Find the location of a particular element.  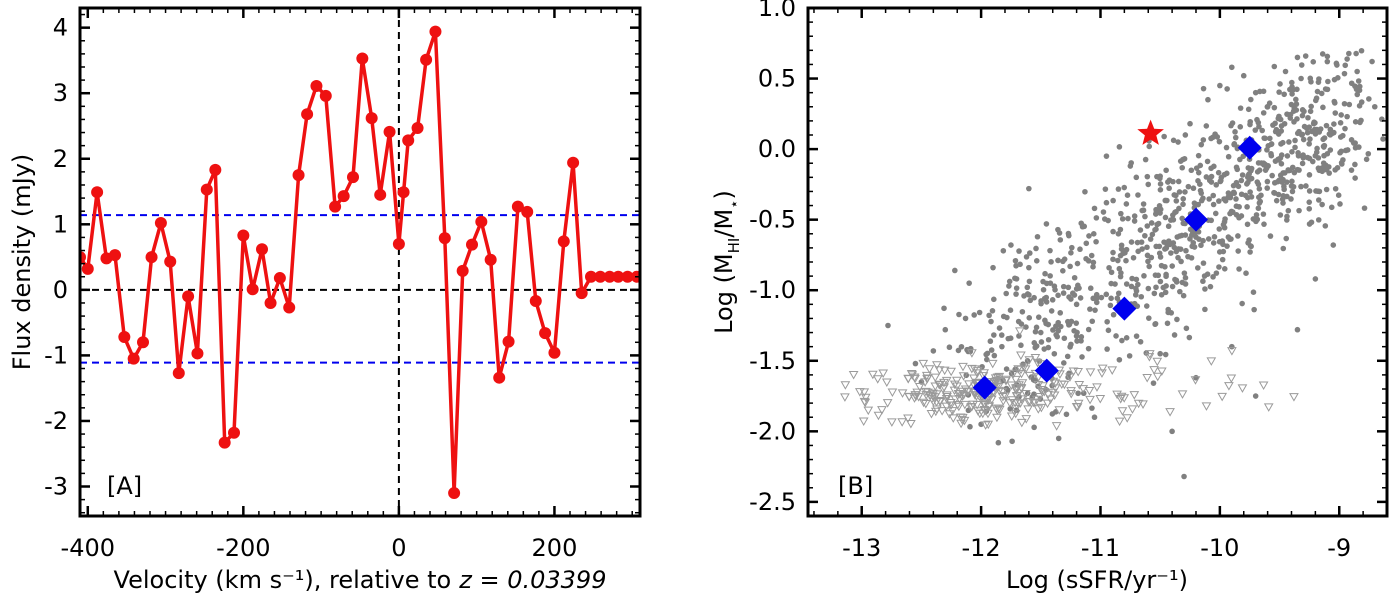

panel-a-y-tick-label: -1 is located at coordinates (56, 355).